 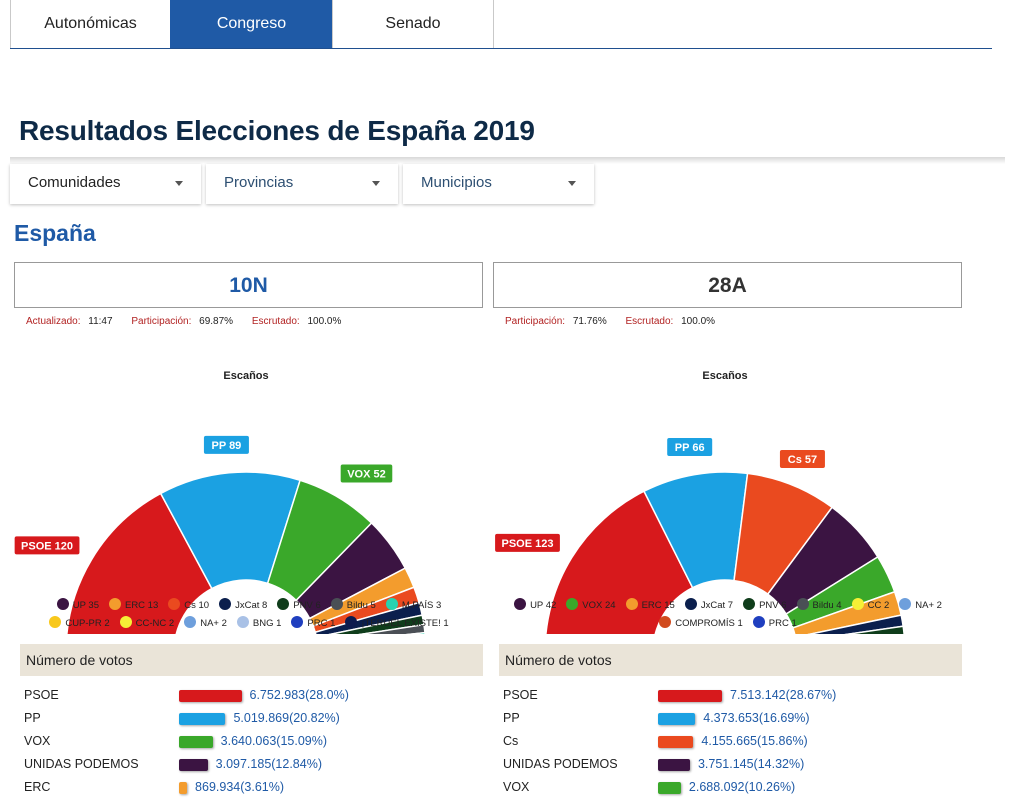 I want to click on vote-party-name: PSOE, so click(x=41, y=695).